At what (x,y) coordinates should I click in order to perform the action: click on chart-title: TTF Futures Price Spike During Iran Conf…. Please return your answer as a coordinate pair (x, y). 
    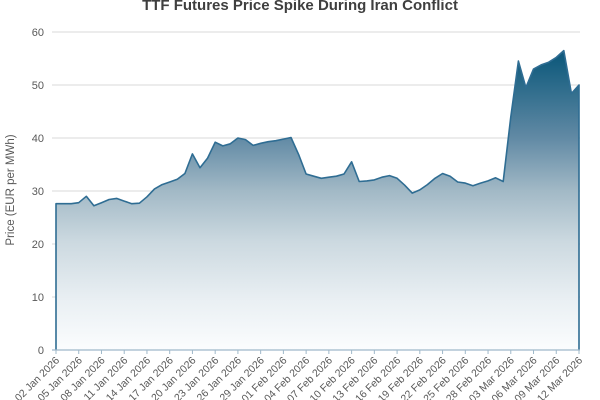
    Looking at the image, I should click on (300, 7).